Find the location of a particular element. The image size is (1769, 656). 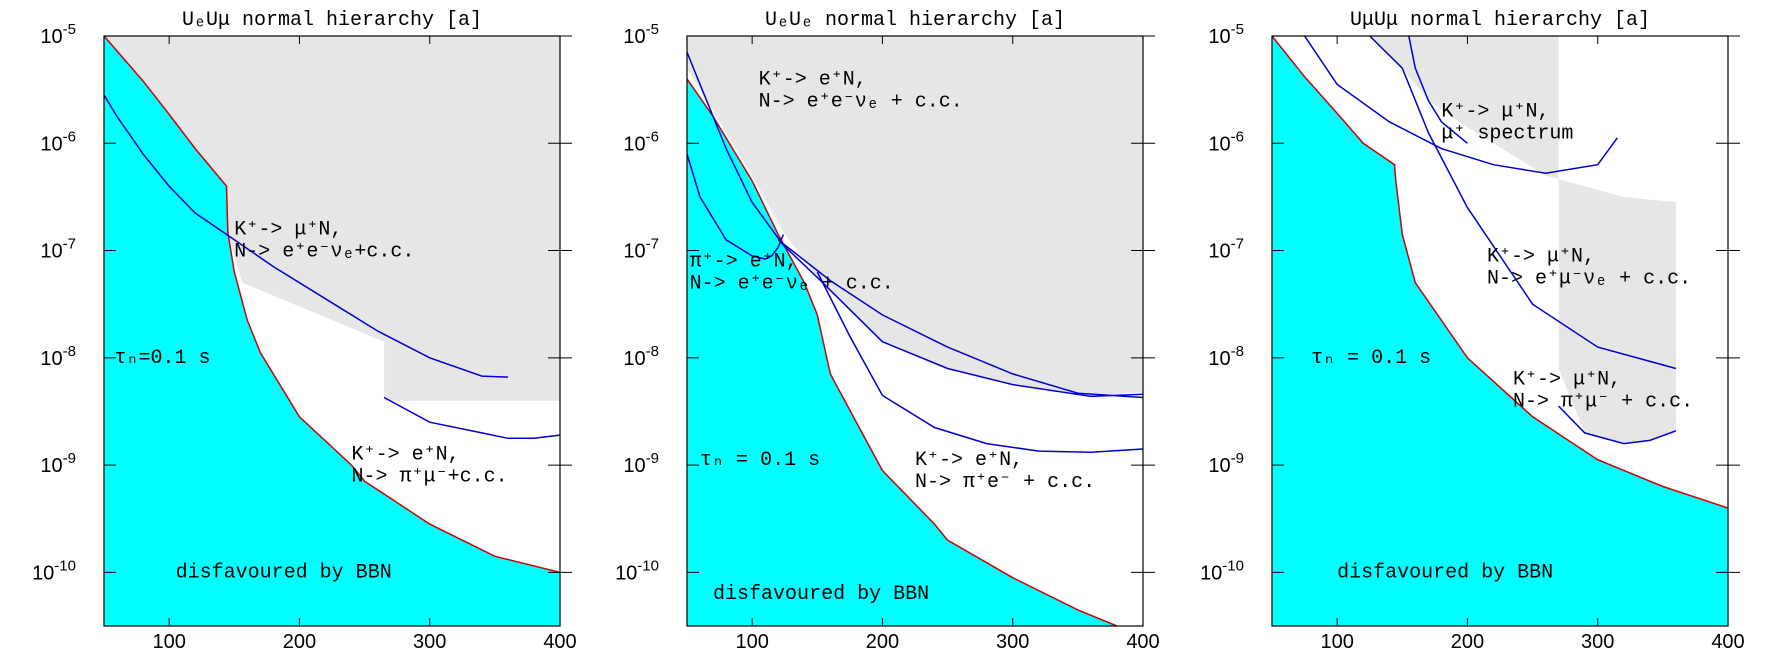

chart-annotation: K⁺-> e⁺N, N-> e⁺e⁻νₑ + c.c. is located at coordinates (861, 90).